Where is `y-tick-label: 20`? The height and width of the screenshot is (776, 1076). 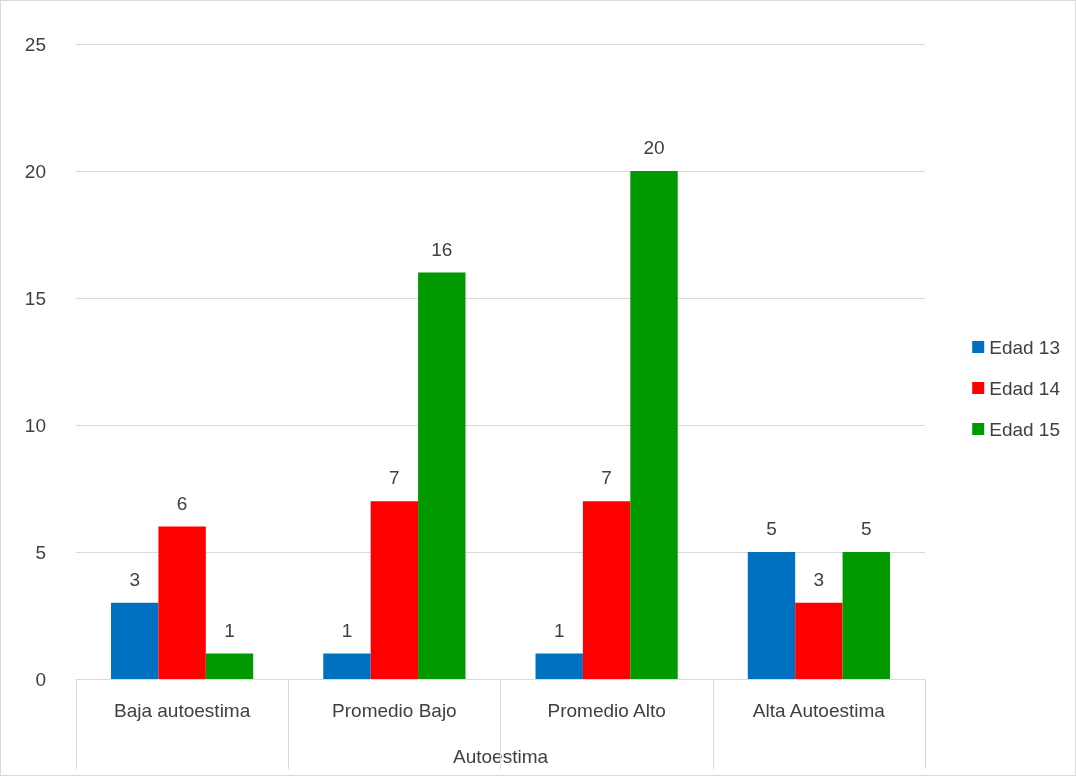
y-tick-label: 20 is located at coordinates (35, 171).